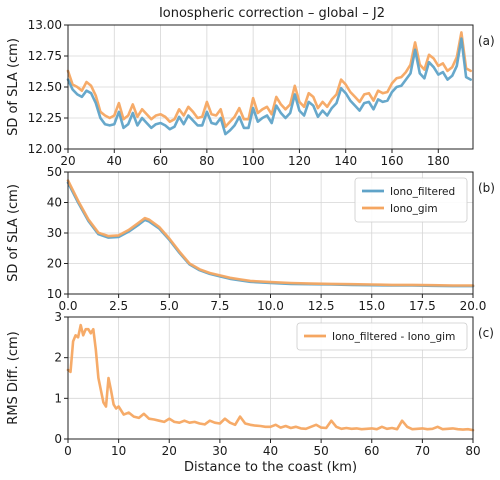 This screenshot has width=500, height=480. I want to click on x-tick-label: 10.0, so click(270, 306).